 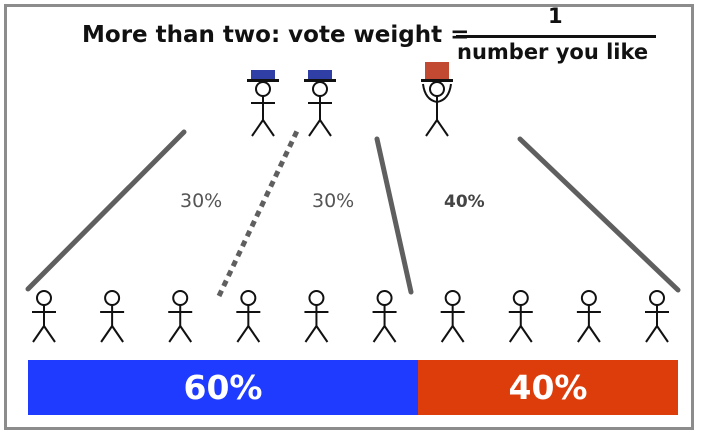 What do you see at coordinates (599, 214) in the screenshot?
I see `connection-right` at bounding box center [599, 214].